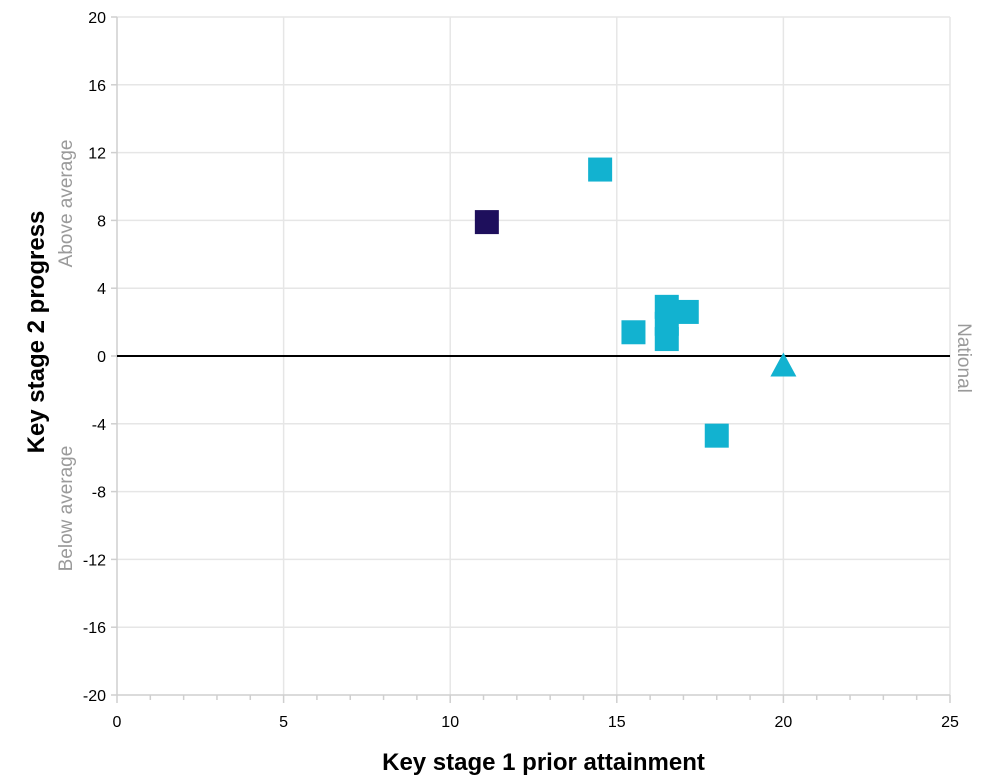 The image size is (993, 779). What do you see at coordinates (94, 696) in the screenshot?
I see `y-tick-label: -20` at bounding box center [94, 696].